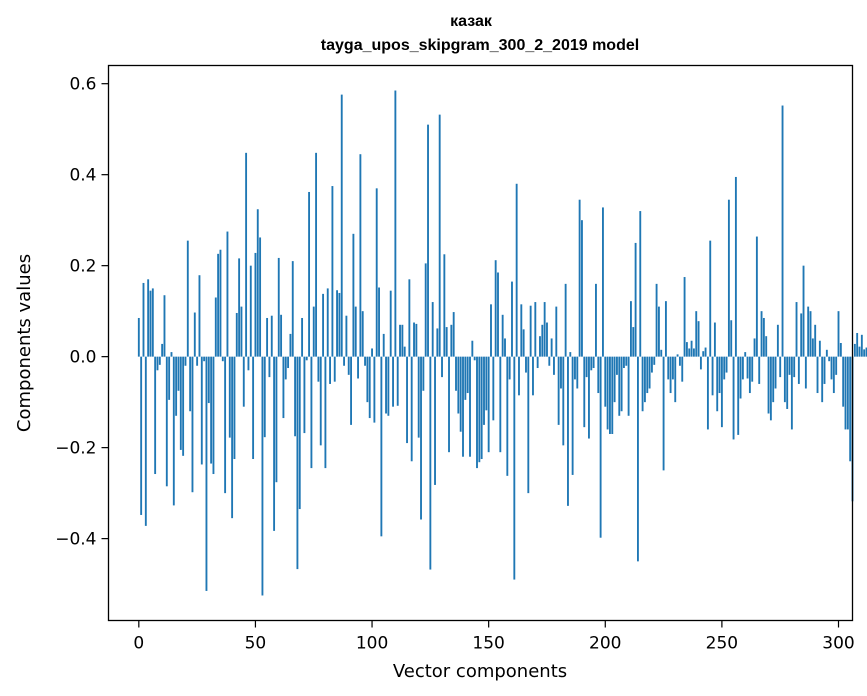 This screenshot has height=696, width=867. What do you see at coordinates (372, 644) in the screenshot?
I see `x-tick-label: 100` at bounding box center [372, 644].